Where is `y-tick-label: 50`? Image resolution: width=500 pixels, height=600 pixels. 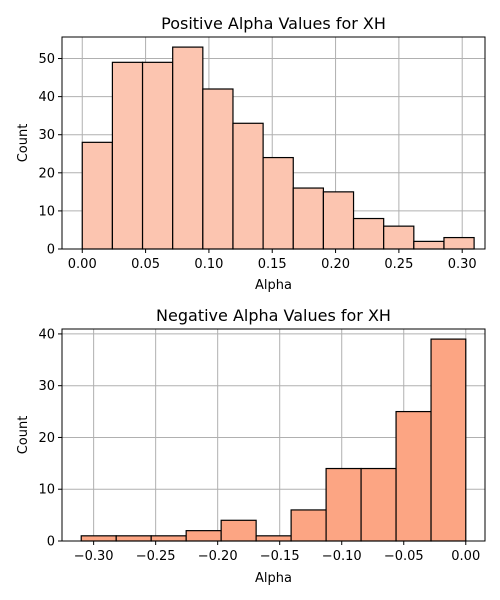 y-tick-label: 50 is located at coordinates (46, 59).